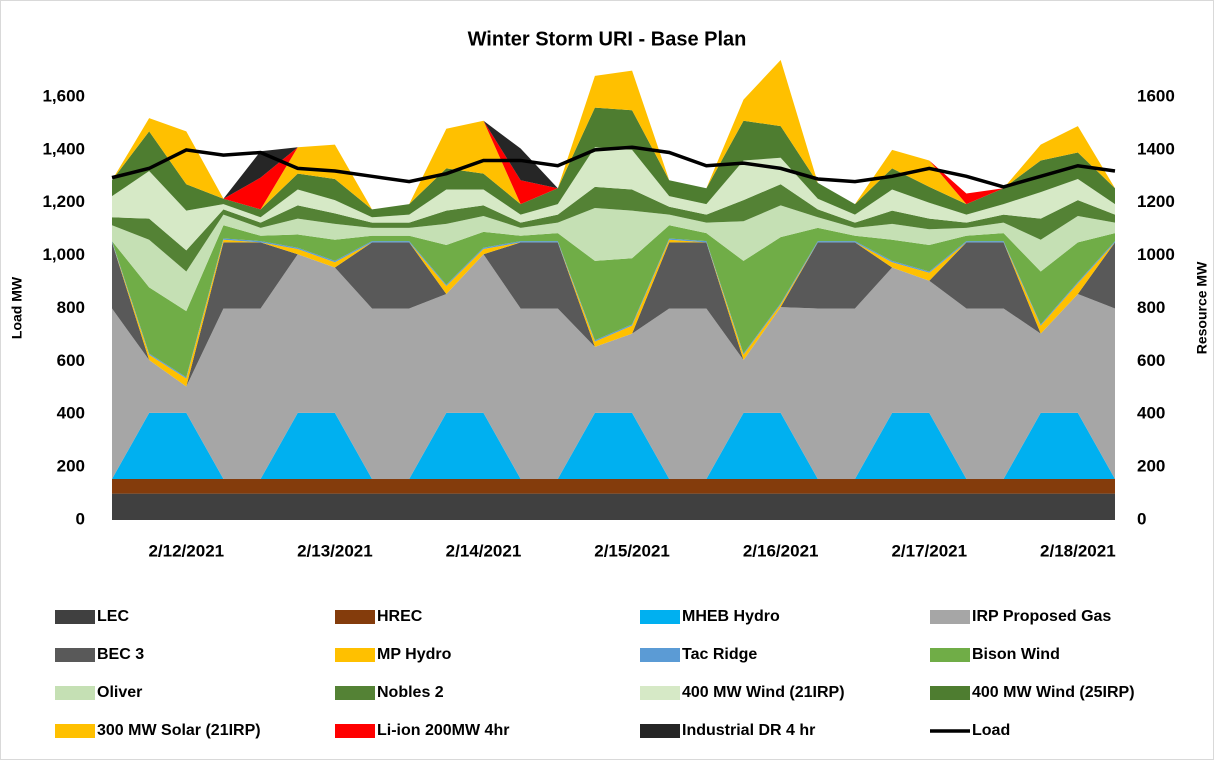 This screenshot has width=1215, height=766. Describe the element at coordinates (1141, 518) in the screenshot. I see `y2-tick-label: 0` at that location.